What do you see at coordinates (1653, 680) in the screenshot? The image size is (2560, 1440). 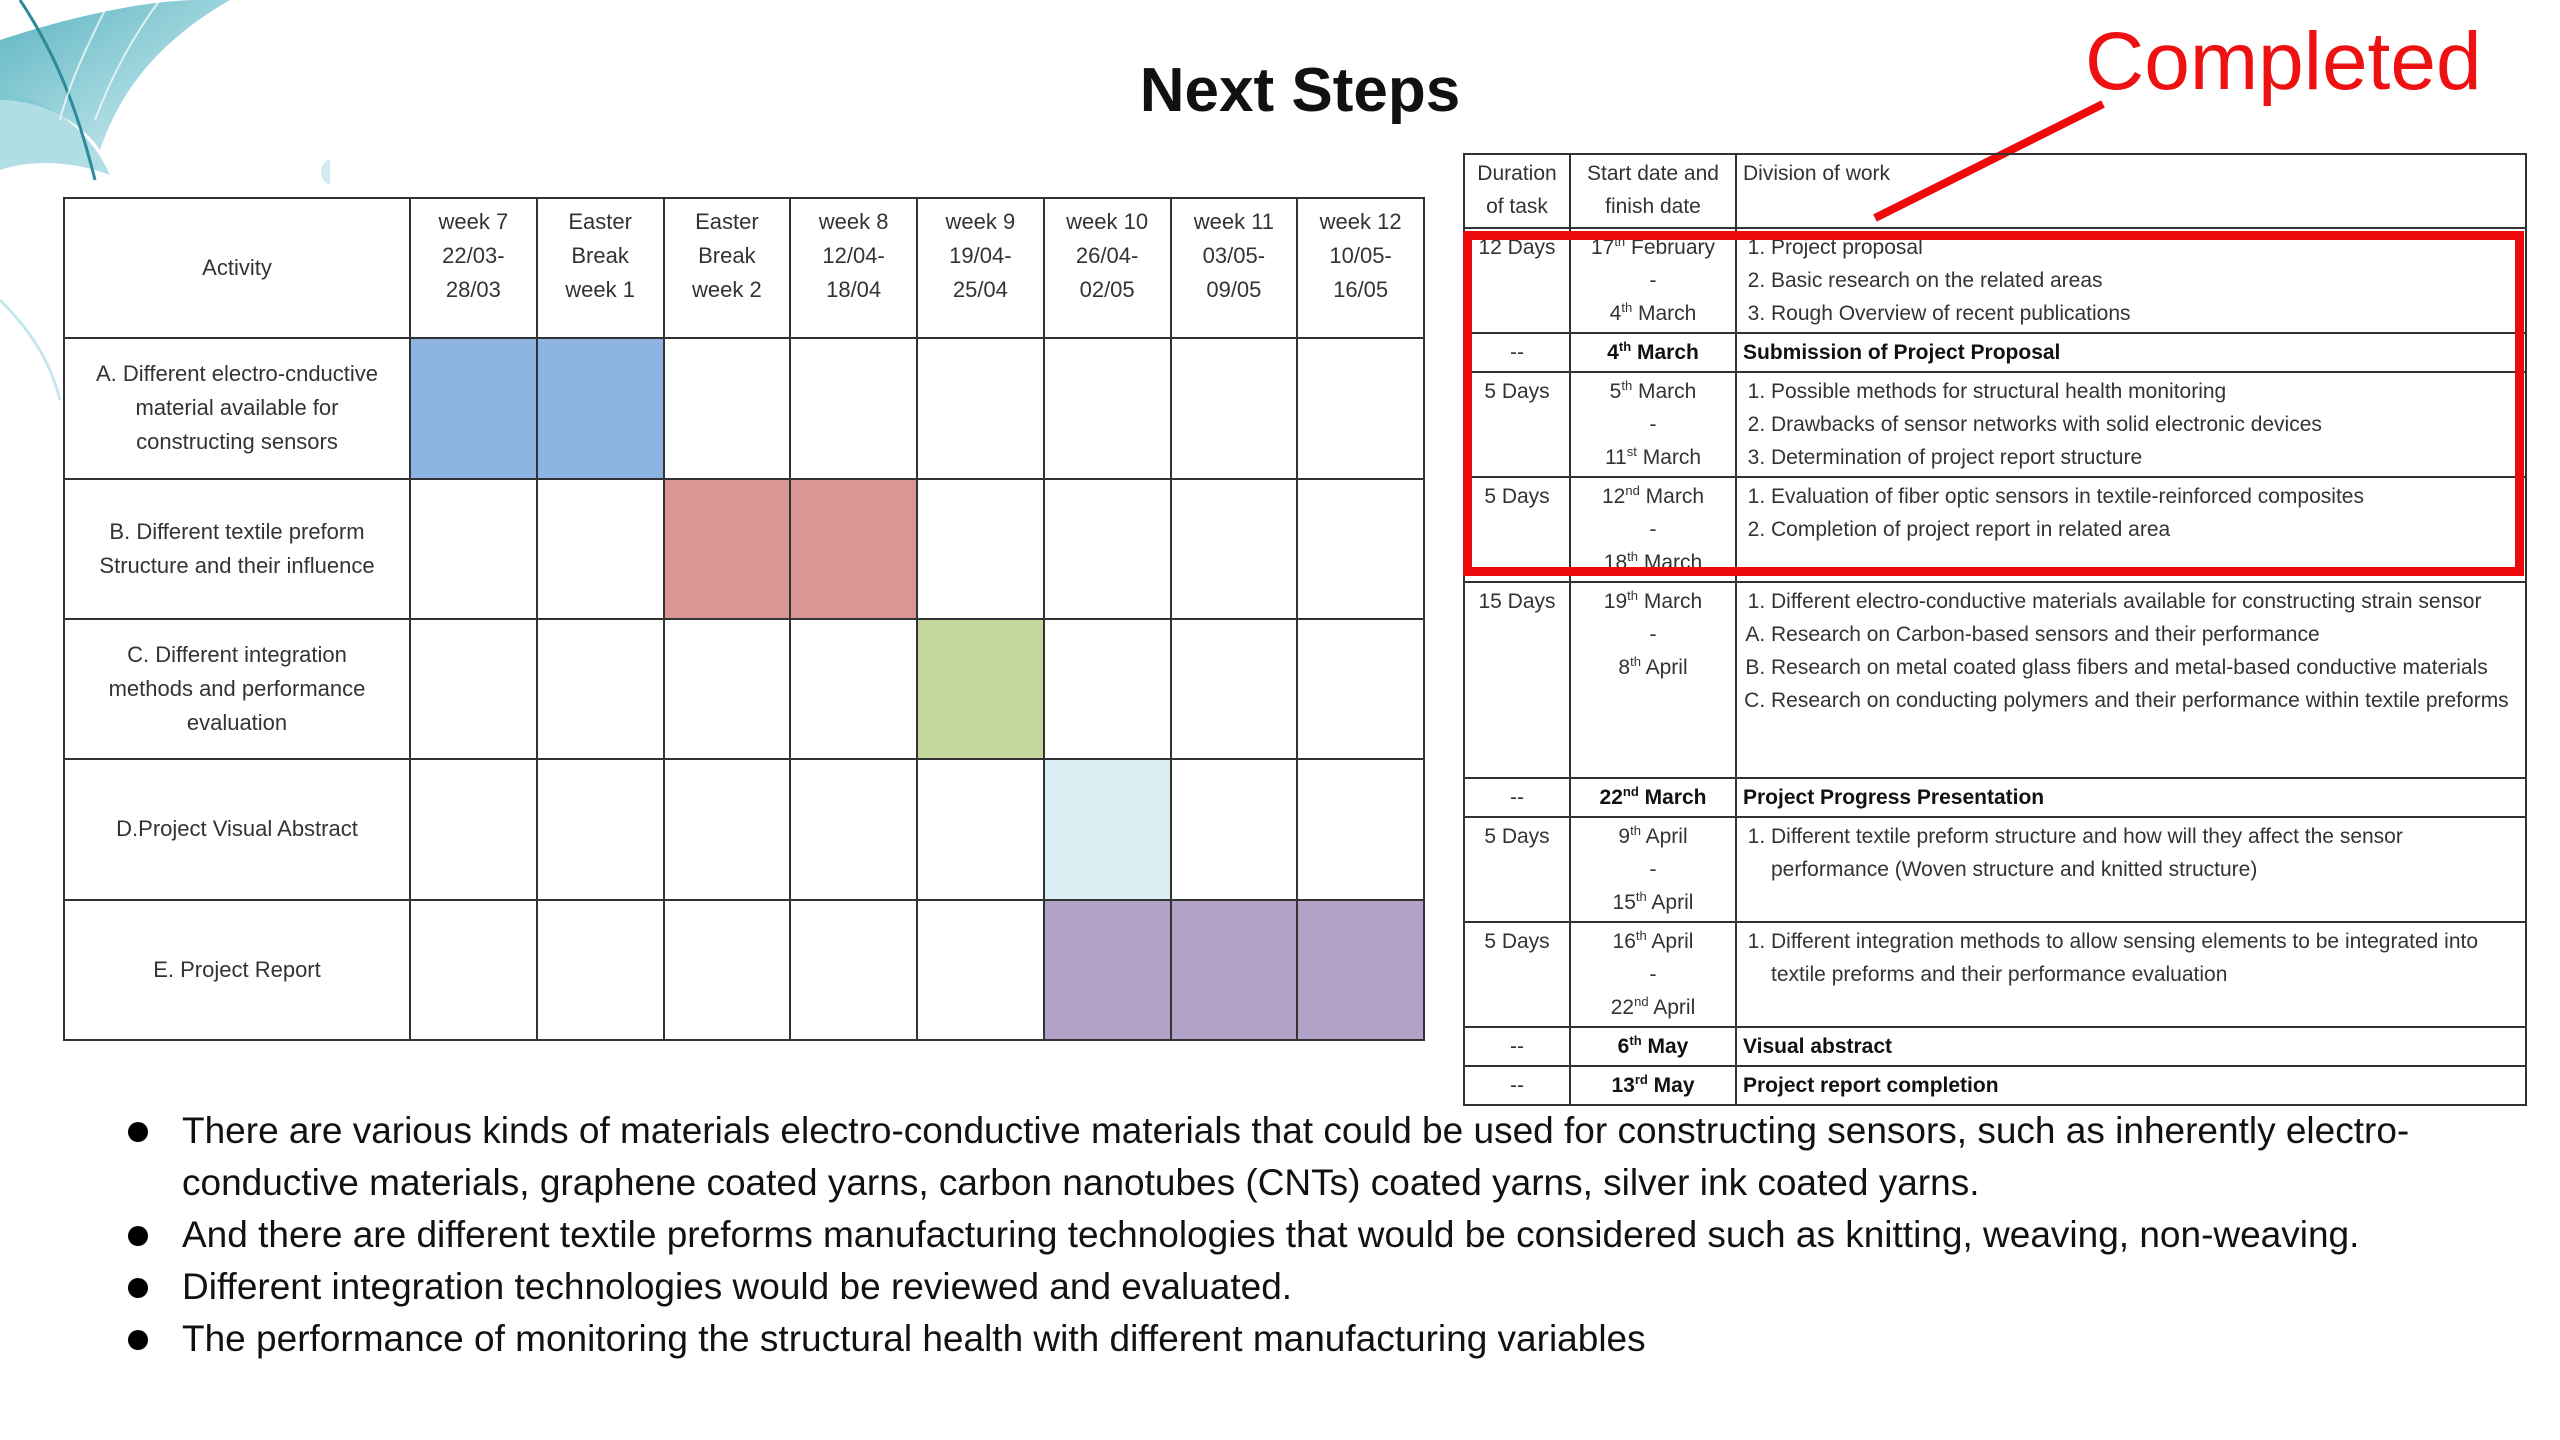 I see `date-range-cell: 19th March - 8th April` at bounding box center [1653, 680].